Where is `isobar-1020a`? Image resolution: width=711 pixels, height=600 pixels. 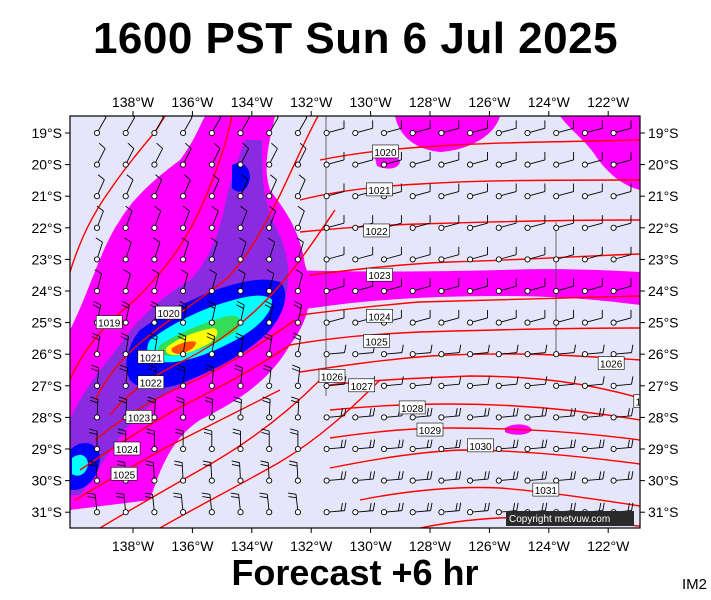 isobar-1020a is located at coordinates (151, 248).